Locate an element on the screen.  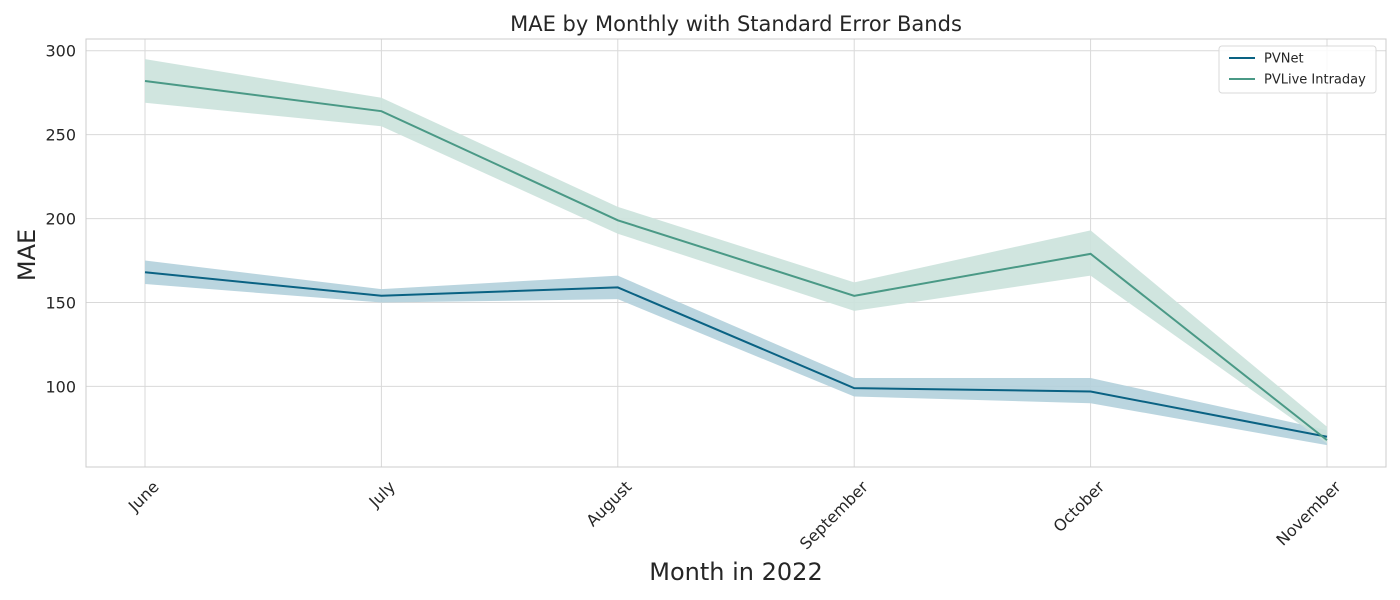
y-tick-label: 150 is located at coordinates (60, 303).